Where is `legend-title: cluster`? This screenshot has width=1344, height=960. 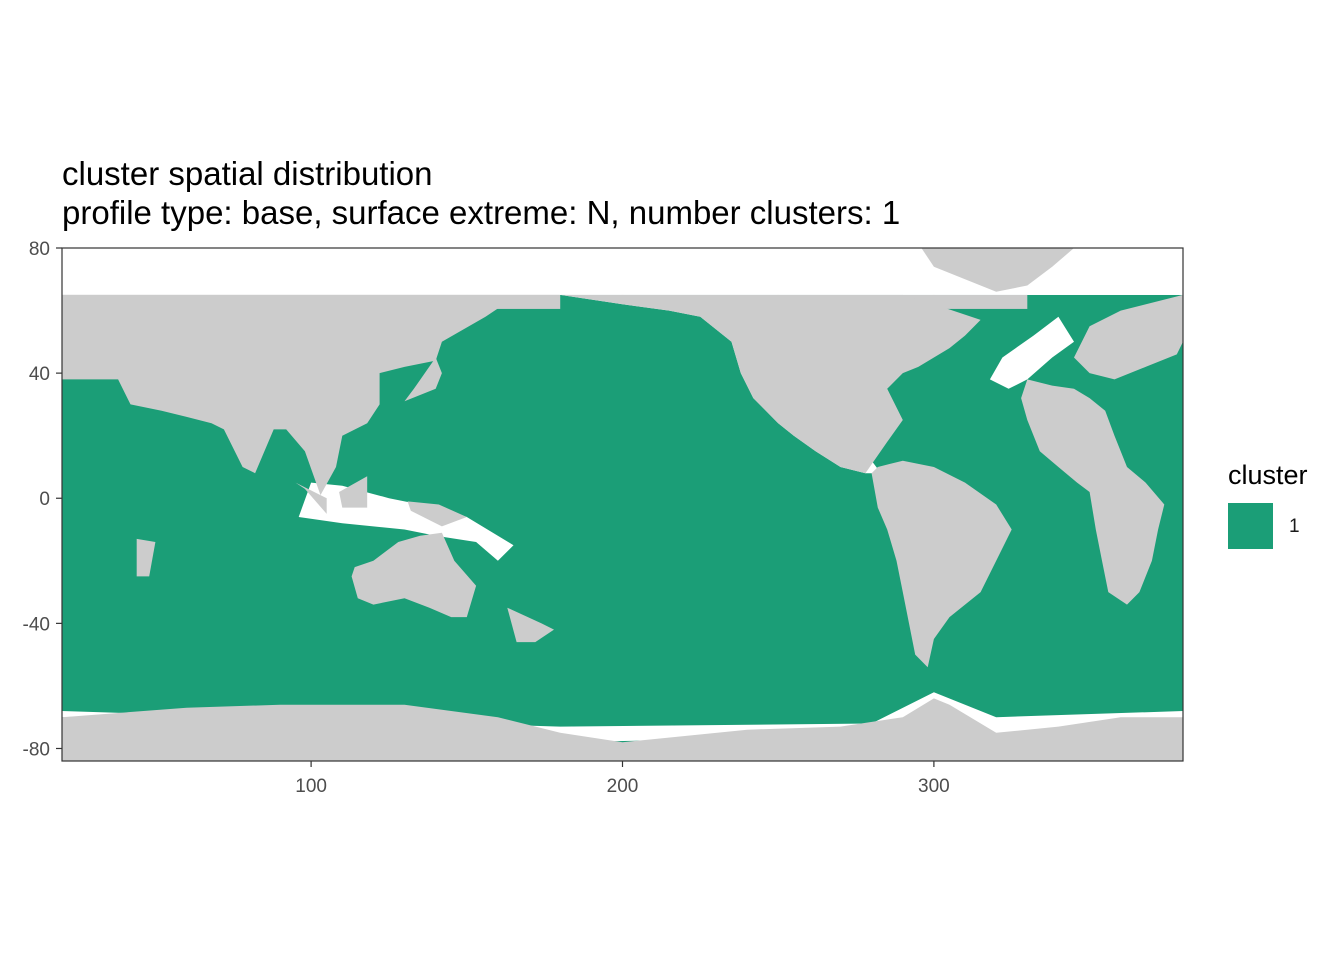 legend-title: cluster is located at coordinates (1268, 475).